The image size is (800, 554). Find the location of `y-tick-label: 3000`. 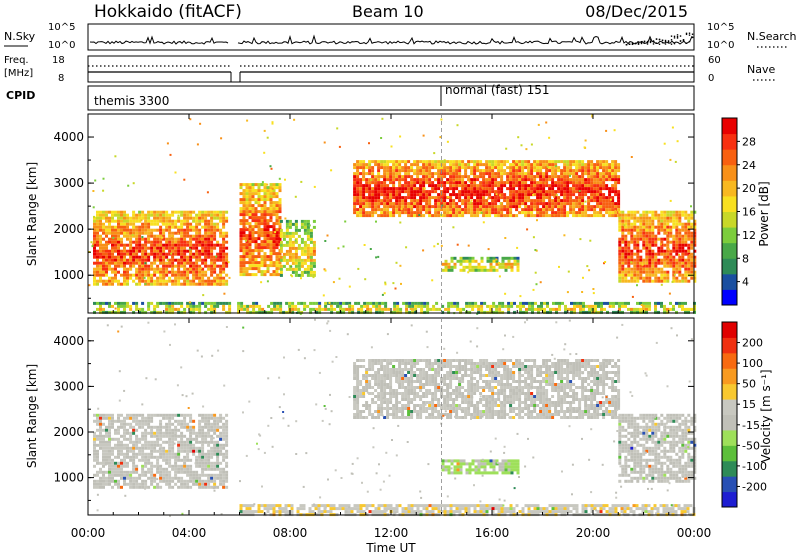

y-tick-label: 3000 is located at coordinates (68, 183).